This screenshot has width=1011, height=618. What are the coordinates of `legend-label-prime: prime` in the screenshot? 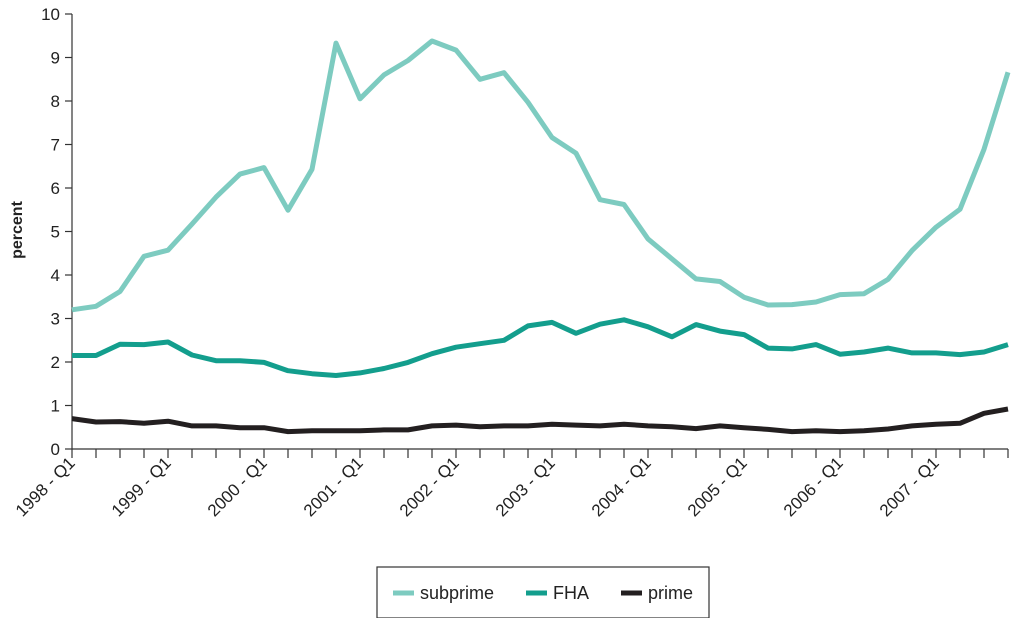 It's located at (670, 593).